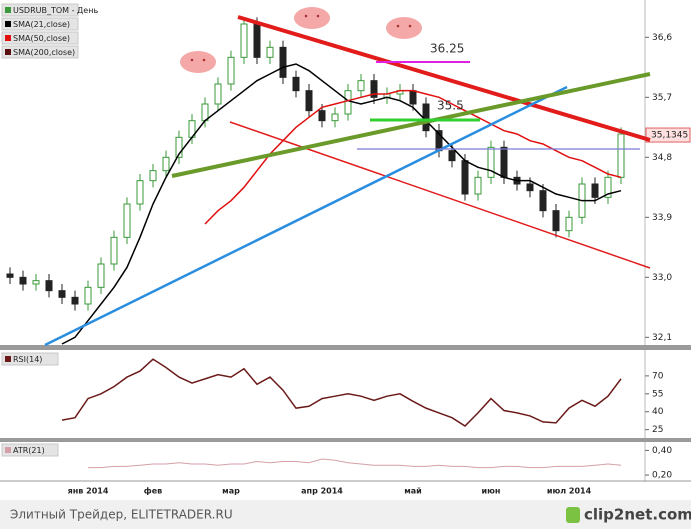 The height and width of the screenshot is (529, 691). I want to click on y-tick-label: 34,8, so click(662, 158).